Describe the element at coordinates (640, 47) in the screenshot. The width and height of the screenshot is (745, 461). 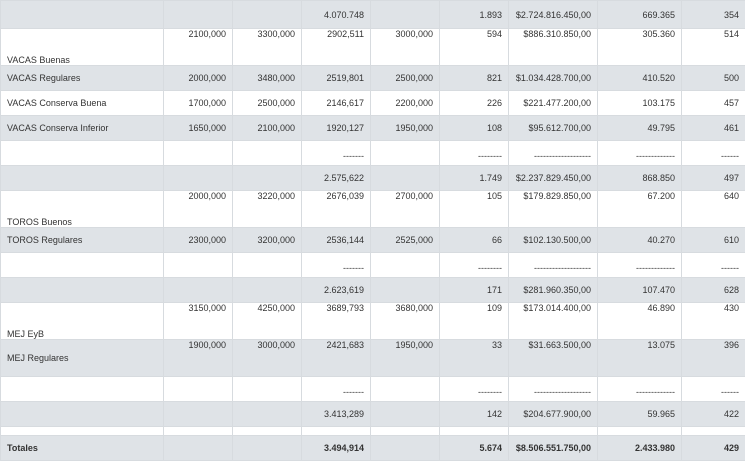
I see `table-cell: 305.360` at that location.